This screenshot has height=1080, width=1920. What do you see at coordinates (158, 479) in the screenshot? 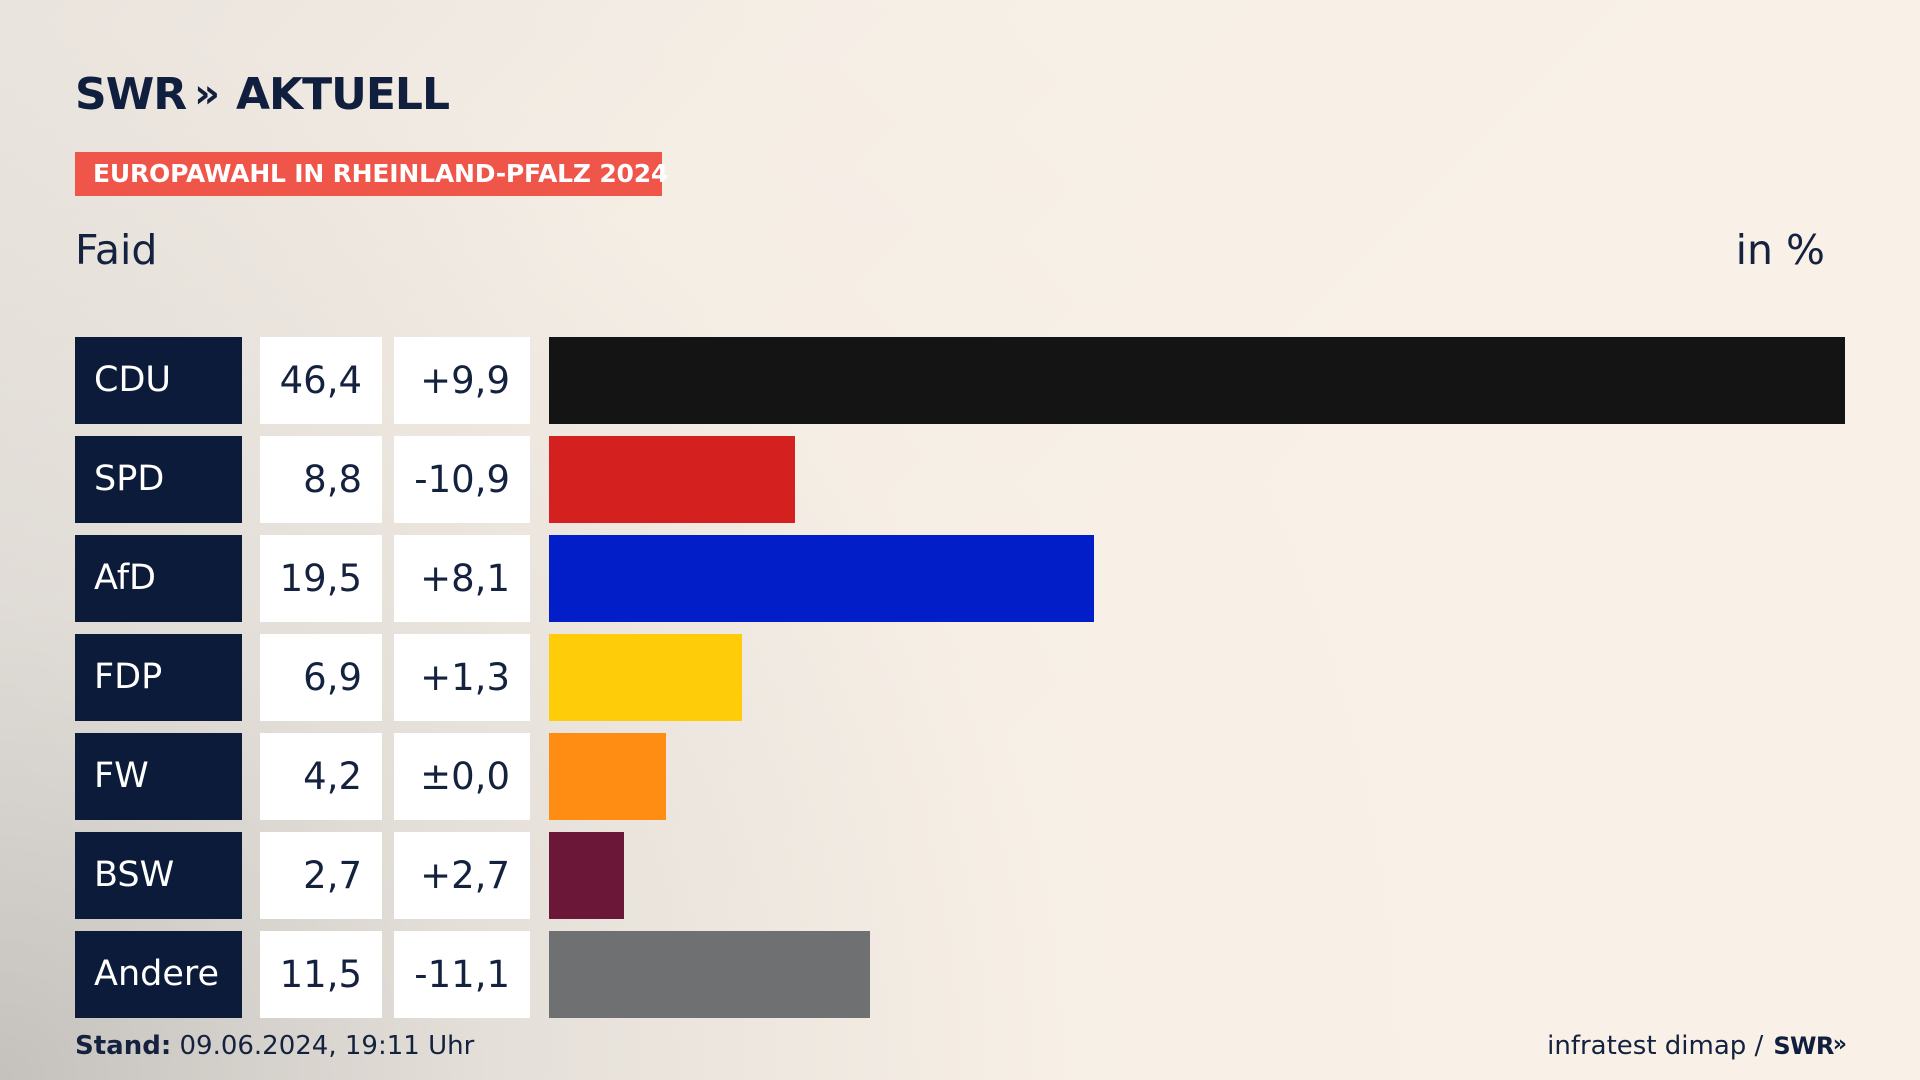
I see `party-label: SPD` at bounding box center [158, 479].